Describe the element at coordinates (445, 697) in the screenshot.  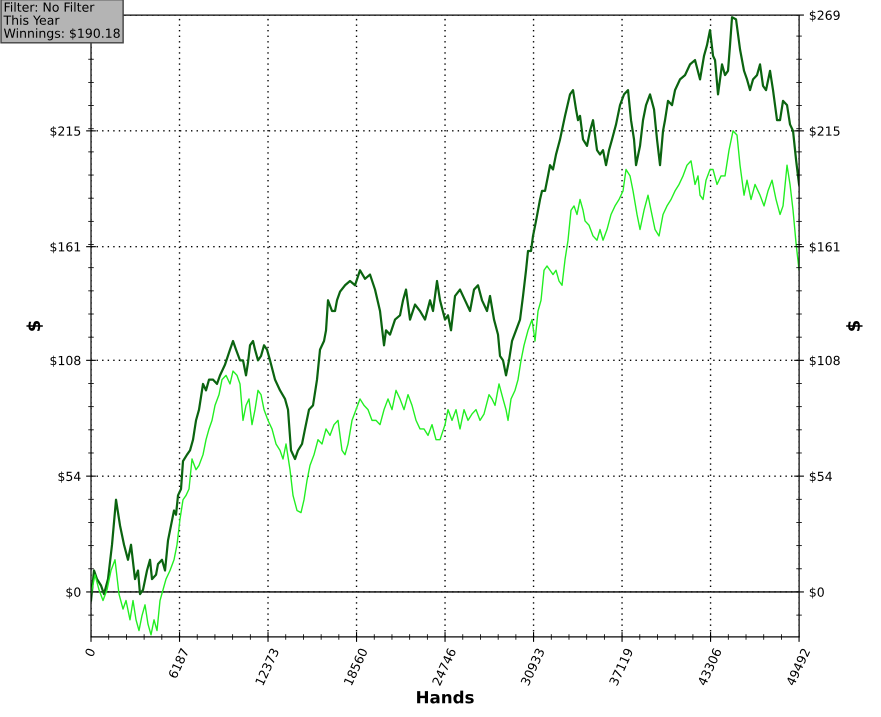
I see `x-axis-title: Hands` at that location.